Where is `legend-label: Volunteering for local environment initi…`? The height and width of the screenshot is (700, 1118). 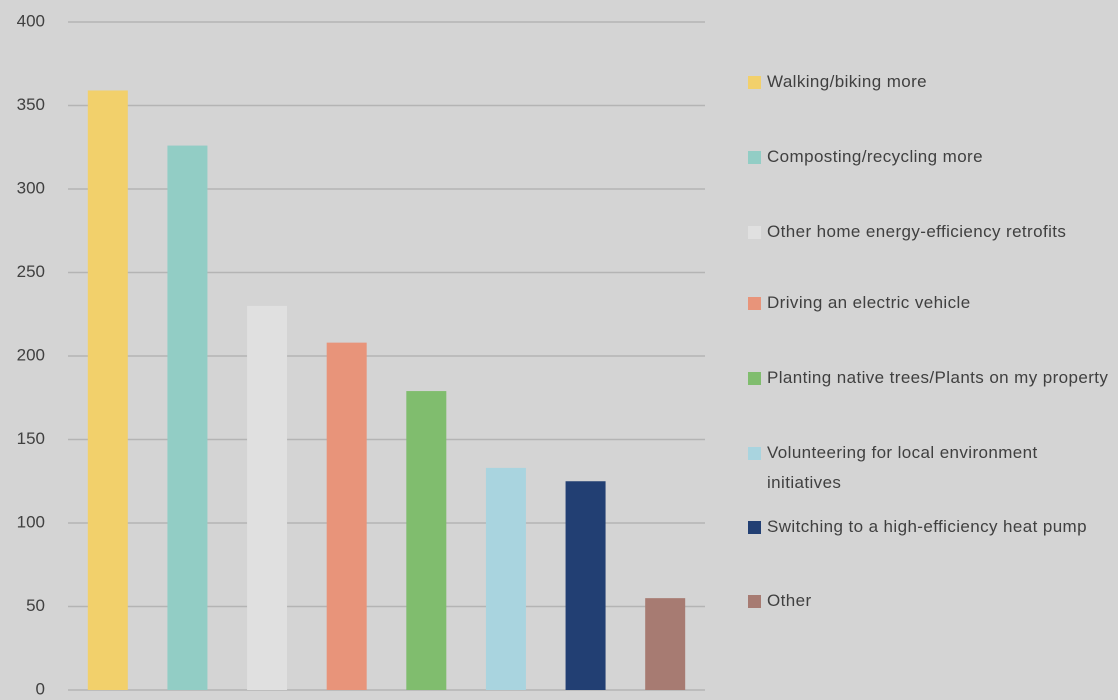
legend-label: Volunteering for local environment initi… is located at coordinates (902, 467).